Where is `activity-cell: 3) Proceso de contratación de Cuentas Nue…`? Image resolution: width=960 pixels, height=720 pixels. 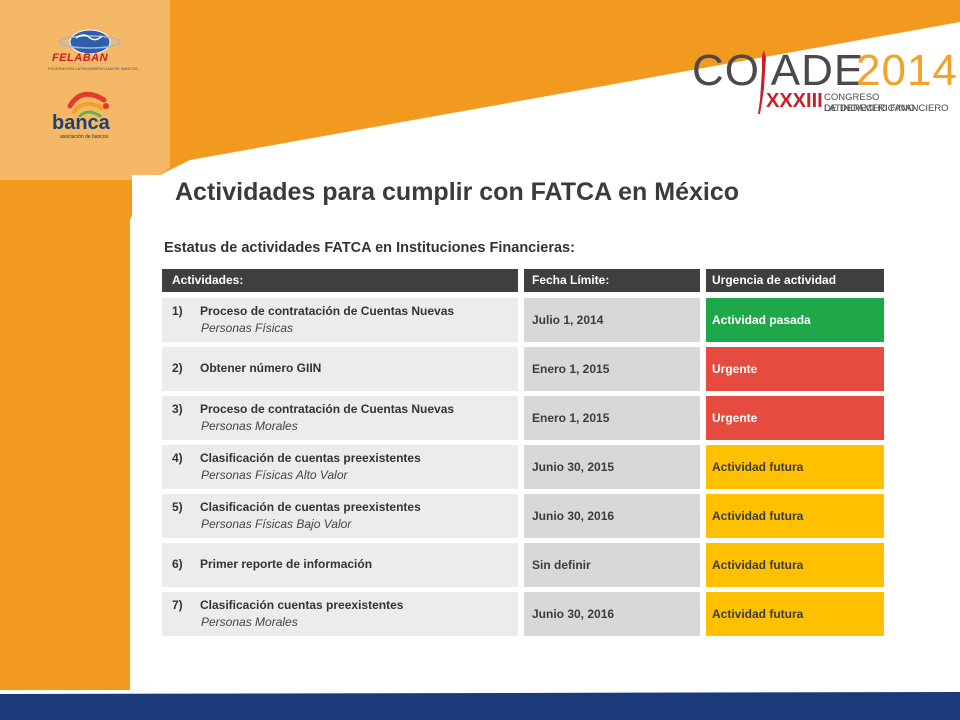 activity-cell: 3) Proceso de contratación de Cuentas Nue… is located at coordinates (340, 418).